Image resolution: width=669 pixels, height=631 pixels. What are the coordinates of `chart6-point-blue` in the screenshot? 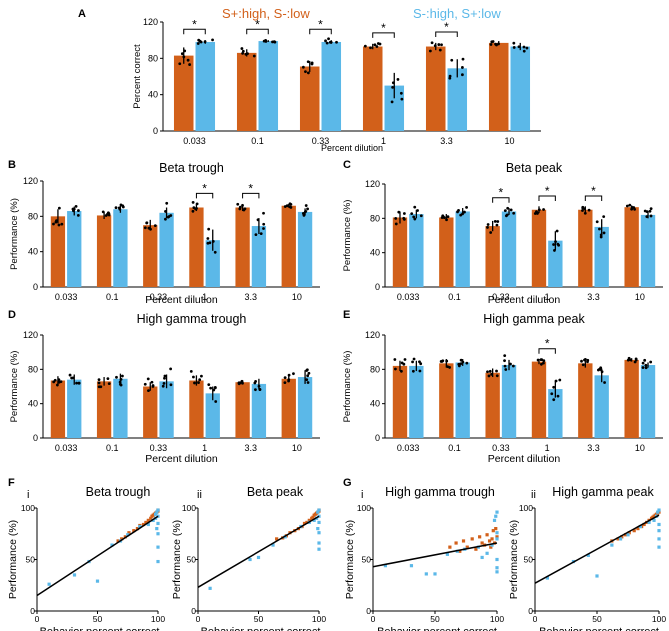 It's located at (319, 543).